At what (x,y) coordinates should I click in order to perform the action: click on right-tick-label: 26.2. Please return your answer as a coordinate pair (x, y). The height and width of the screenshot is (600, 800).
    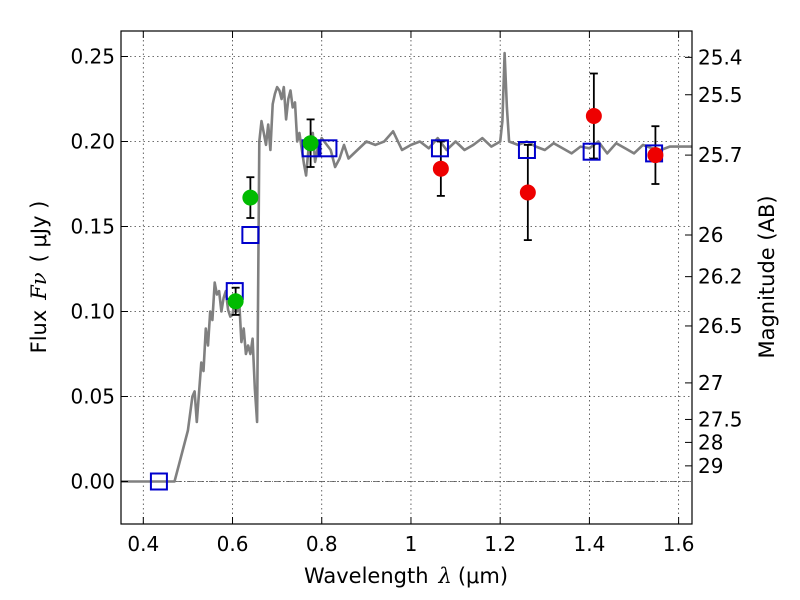
    Looking at the image, I should click on (720, 277).